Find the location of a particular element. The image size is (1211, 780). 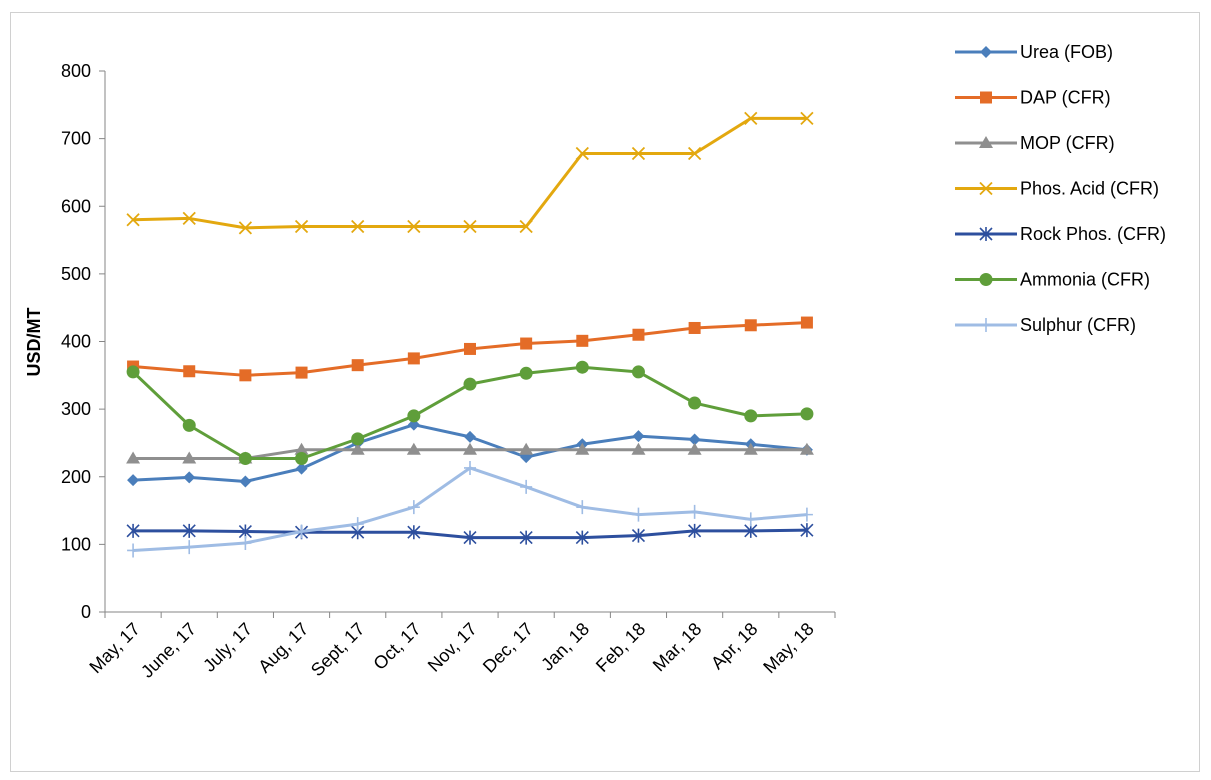

x-tick-label: Jan, 18 is located at coordinates (565, 647).